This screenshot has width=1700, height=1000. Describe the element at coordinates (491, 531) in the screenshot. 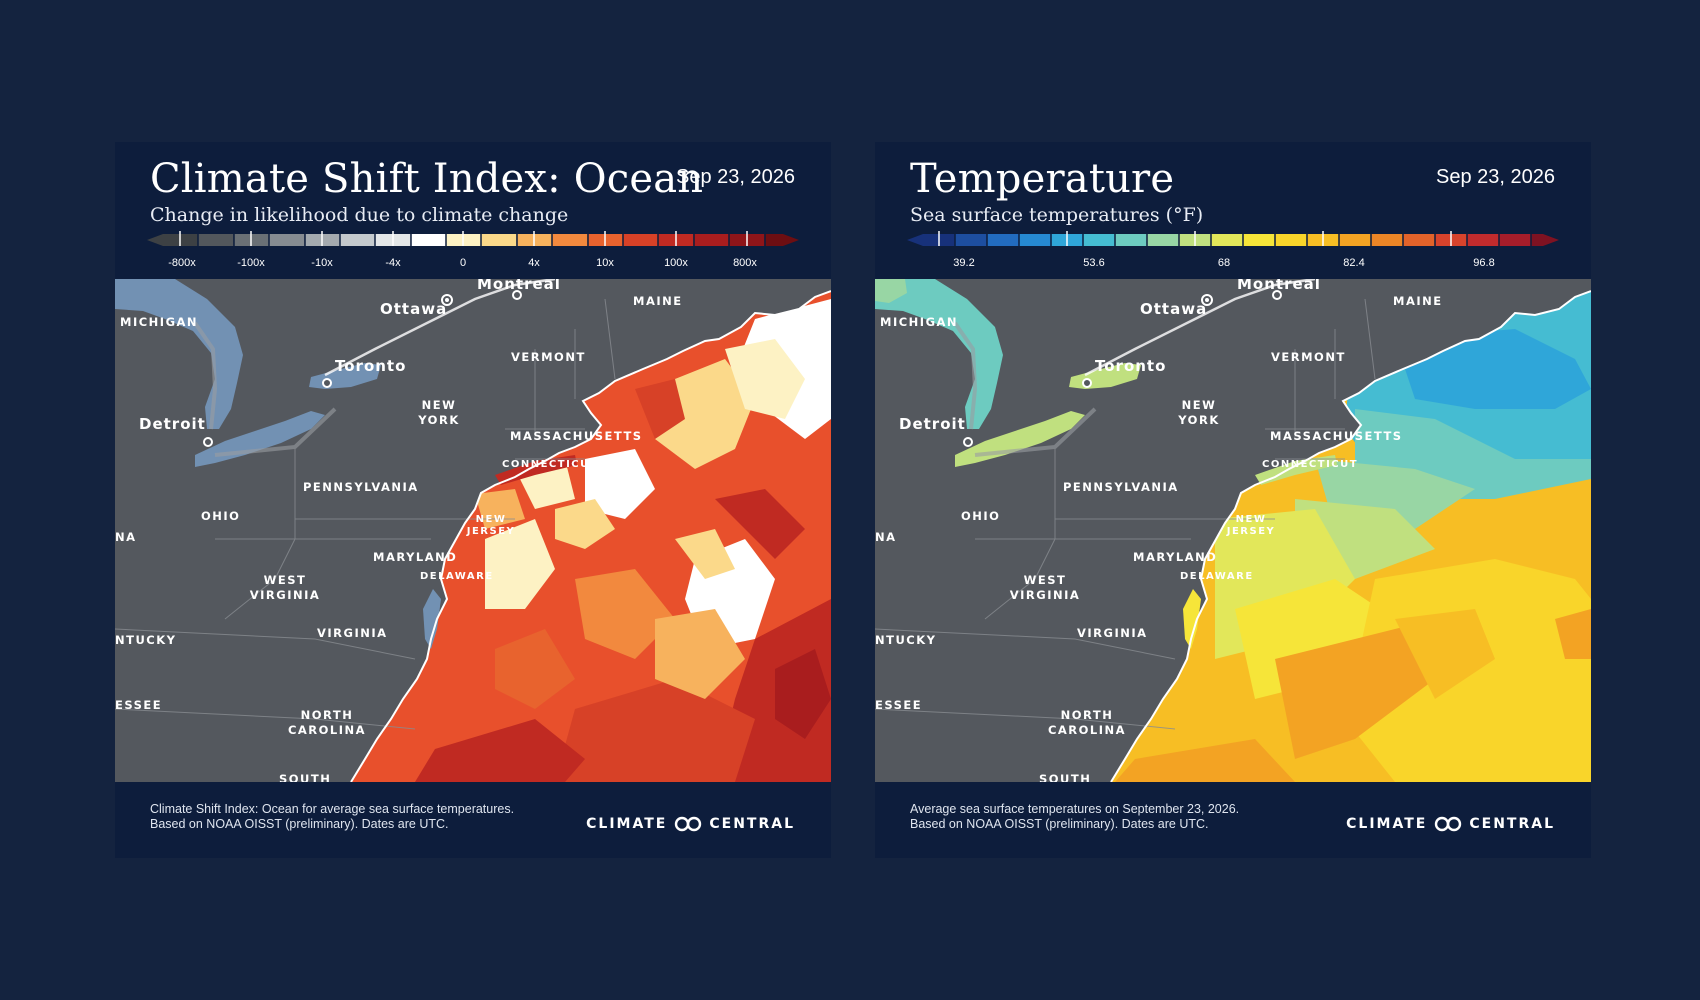

I see `state-label-new-jersey-2: JERSEY` at that location.